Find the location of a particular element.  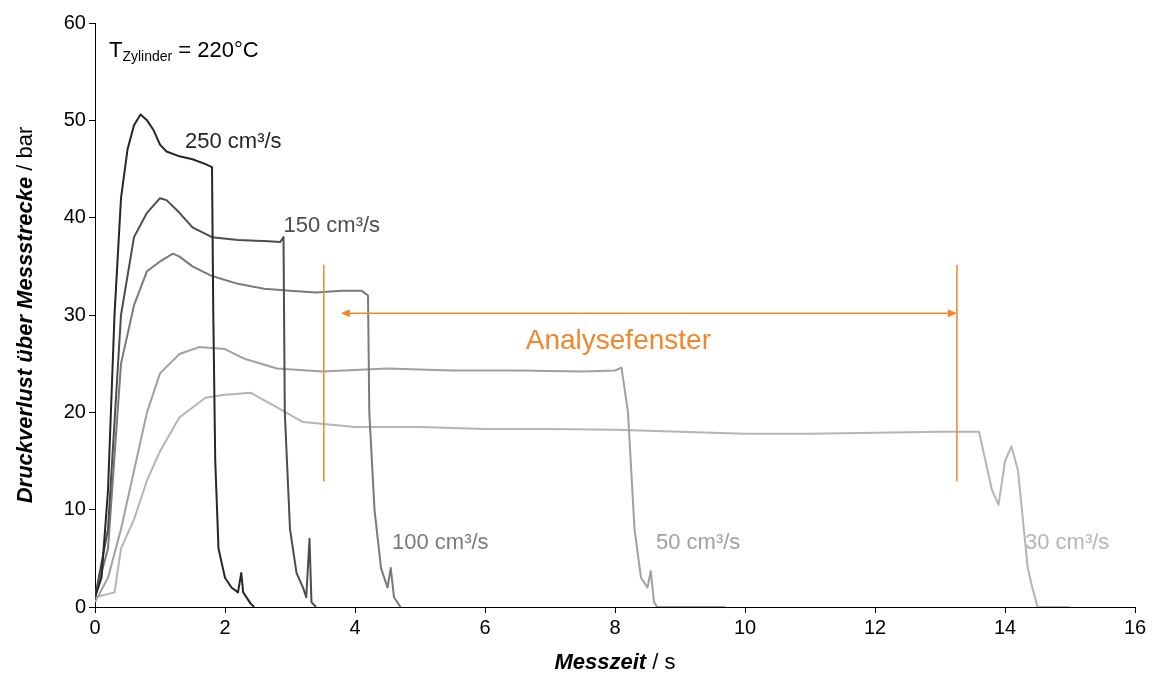

x-tick-label: 16 is located at coordinates (1135, 626).